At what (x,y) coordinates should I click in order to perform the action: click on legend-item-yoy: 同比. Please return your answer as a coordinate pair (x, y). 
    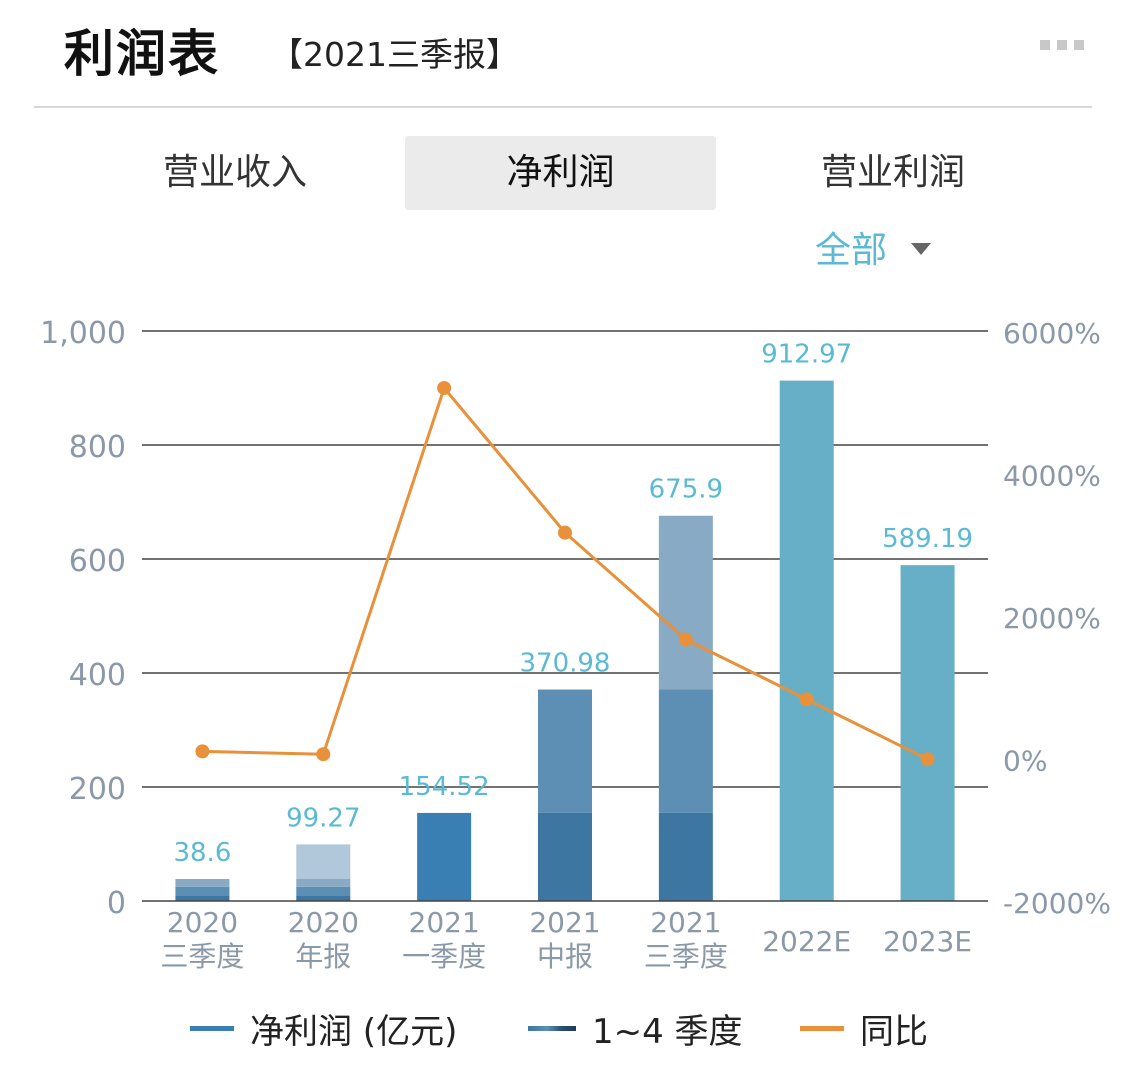
    Looking at the image, I should click on (864, 1028).